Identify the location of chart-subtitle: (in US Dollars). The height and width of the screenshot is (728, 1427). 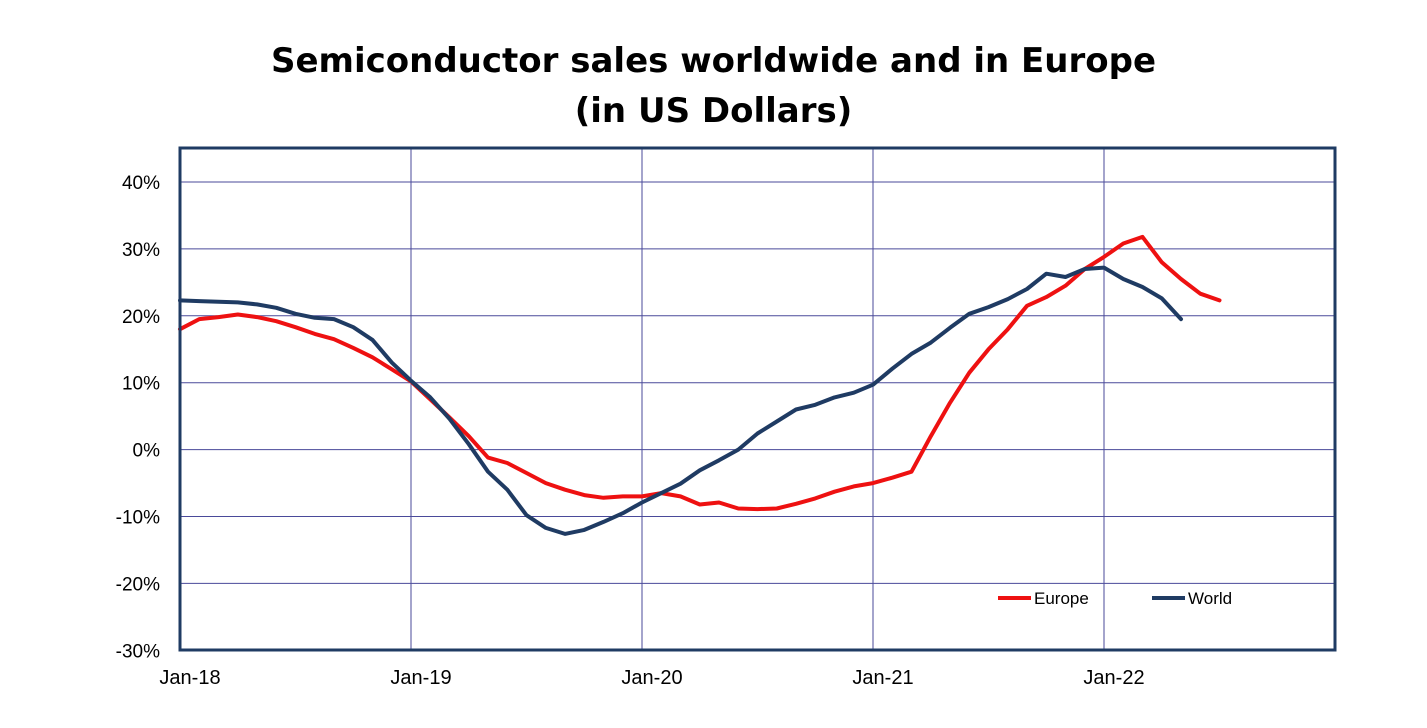
(713, 111).